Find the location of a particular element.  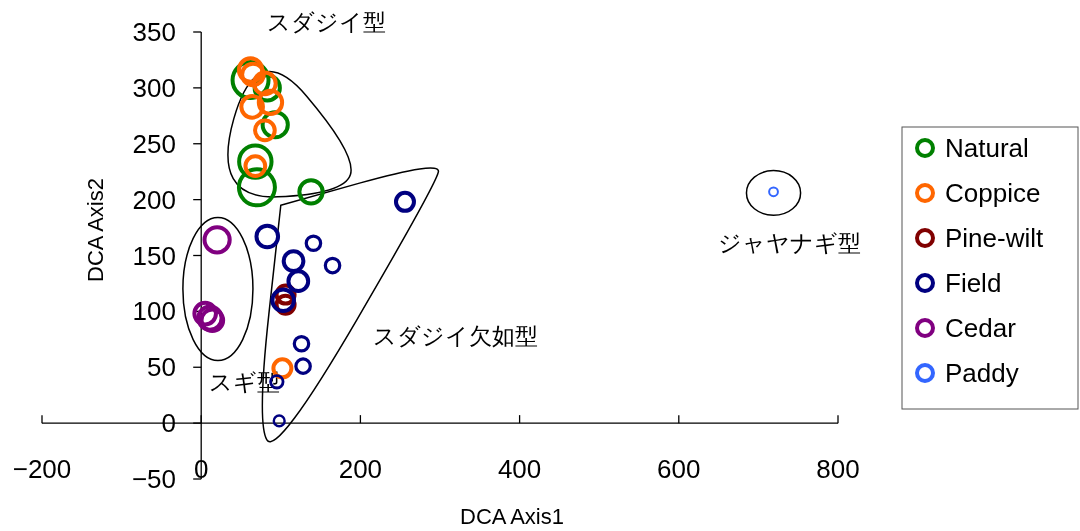

annotation: スダジイ欠如型 is located at coordinates (455, 336).